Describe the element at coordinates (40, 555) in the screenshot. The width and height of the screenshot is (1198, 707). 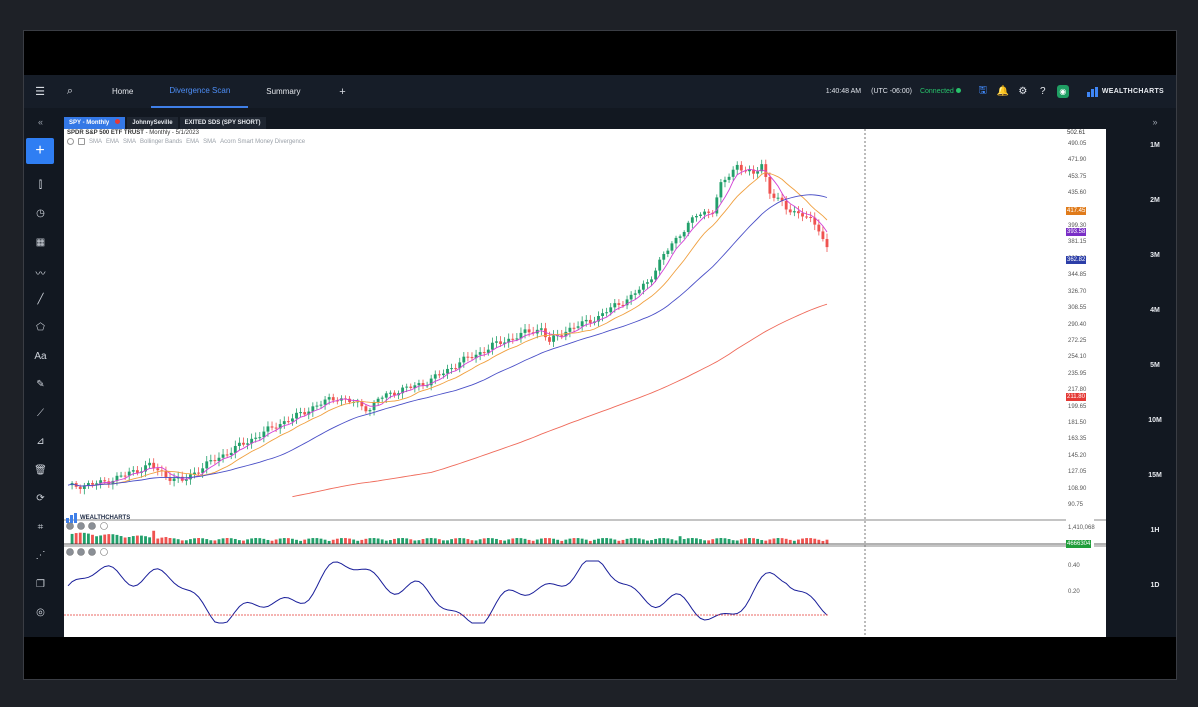
I see `scatter-icon: ⋰` at that location.